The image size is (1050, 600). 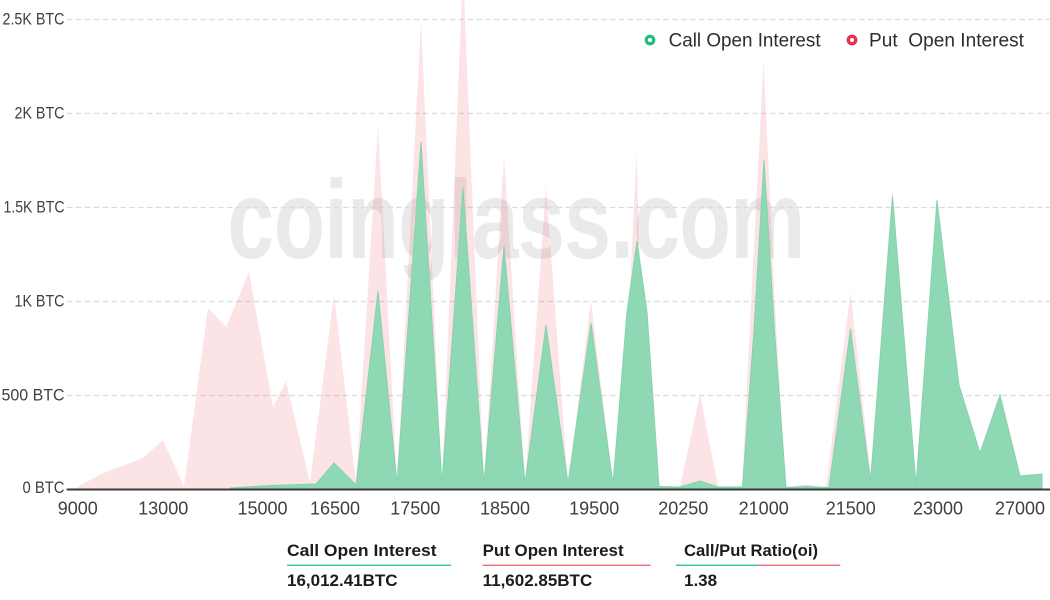 What do you see at coordinates (33, 394) in the screenshot?
I see `svg-text: 500 BTC` at bounding box center [33, 394].